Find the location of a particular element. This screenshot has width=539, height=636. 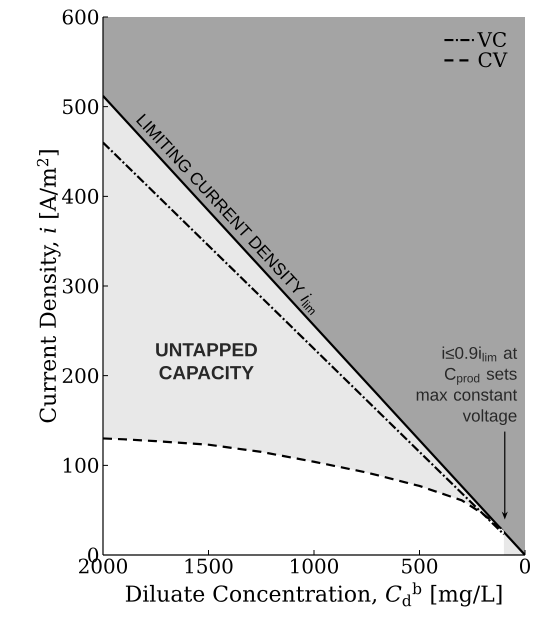

x-tick-label: 1500 is located at coordinates (209, 566).